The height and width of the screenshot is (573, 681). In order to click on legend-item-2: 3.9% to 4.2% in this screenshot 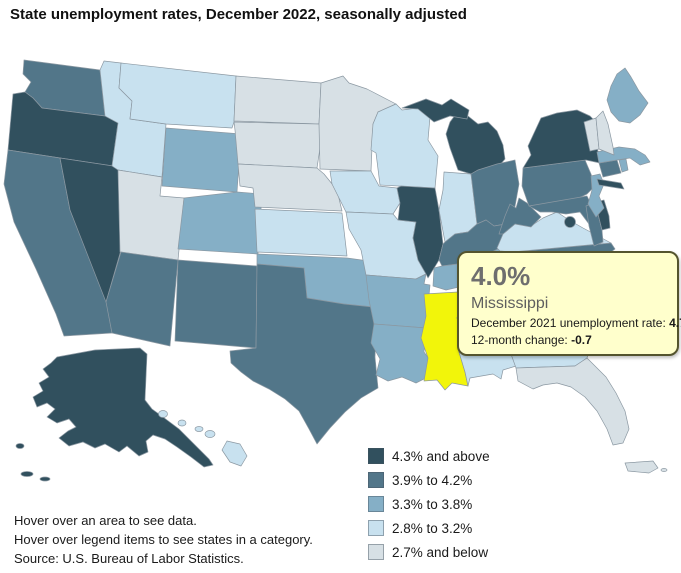, I will do `click(429, 480)`.